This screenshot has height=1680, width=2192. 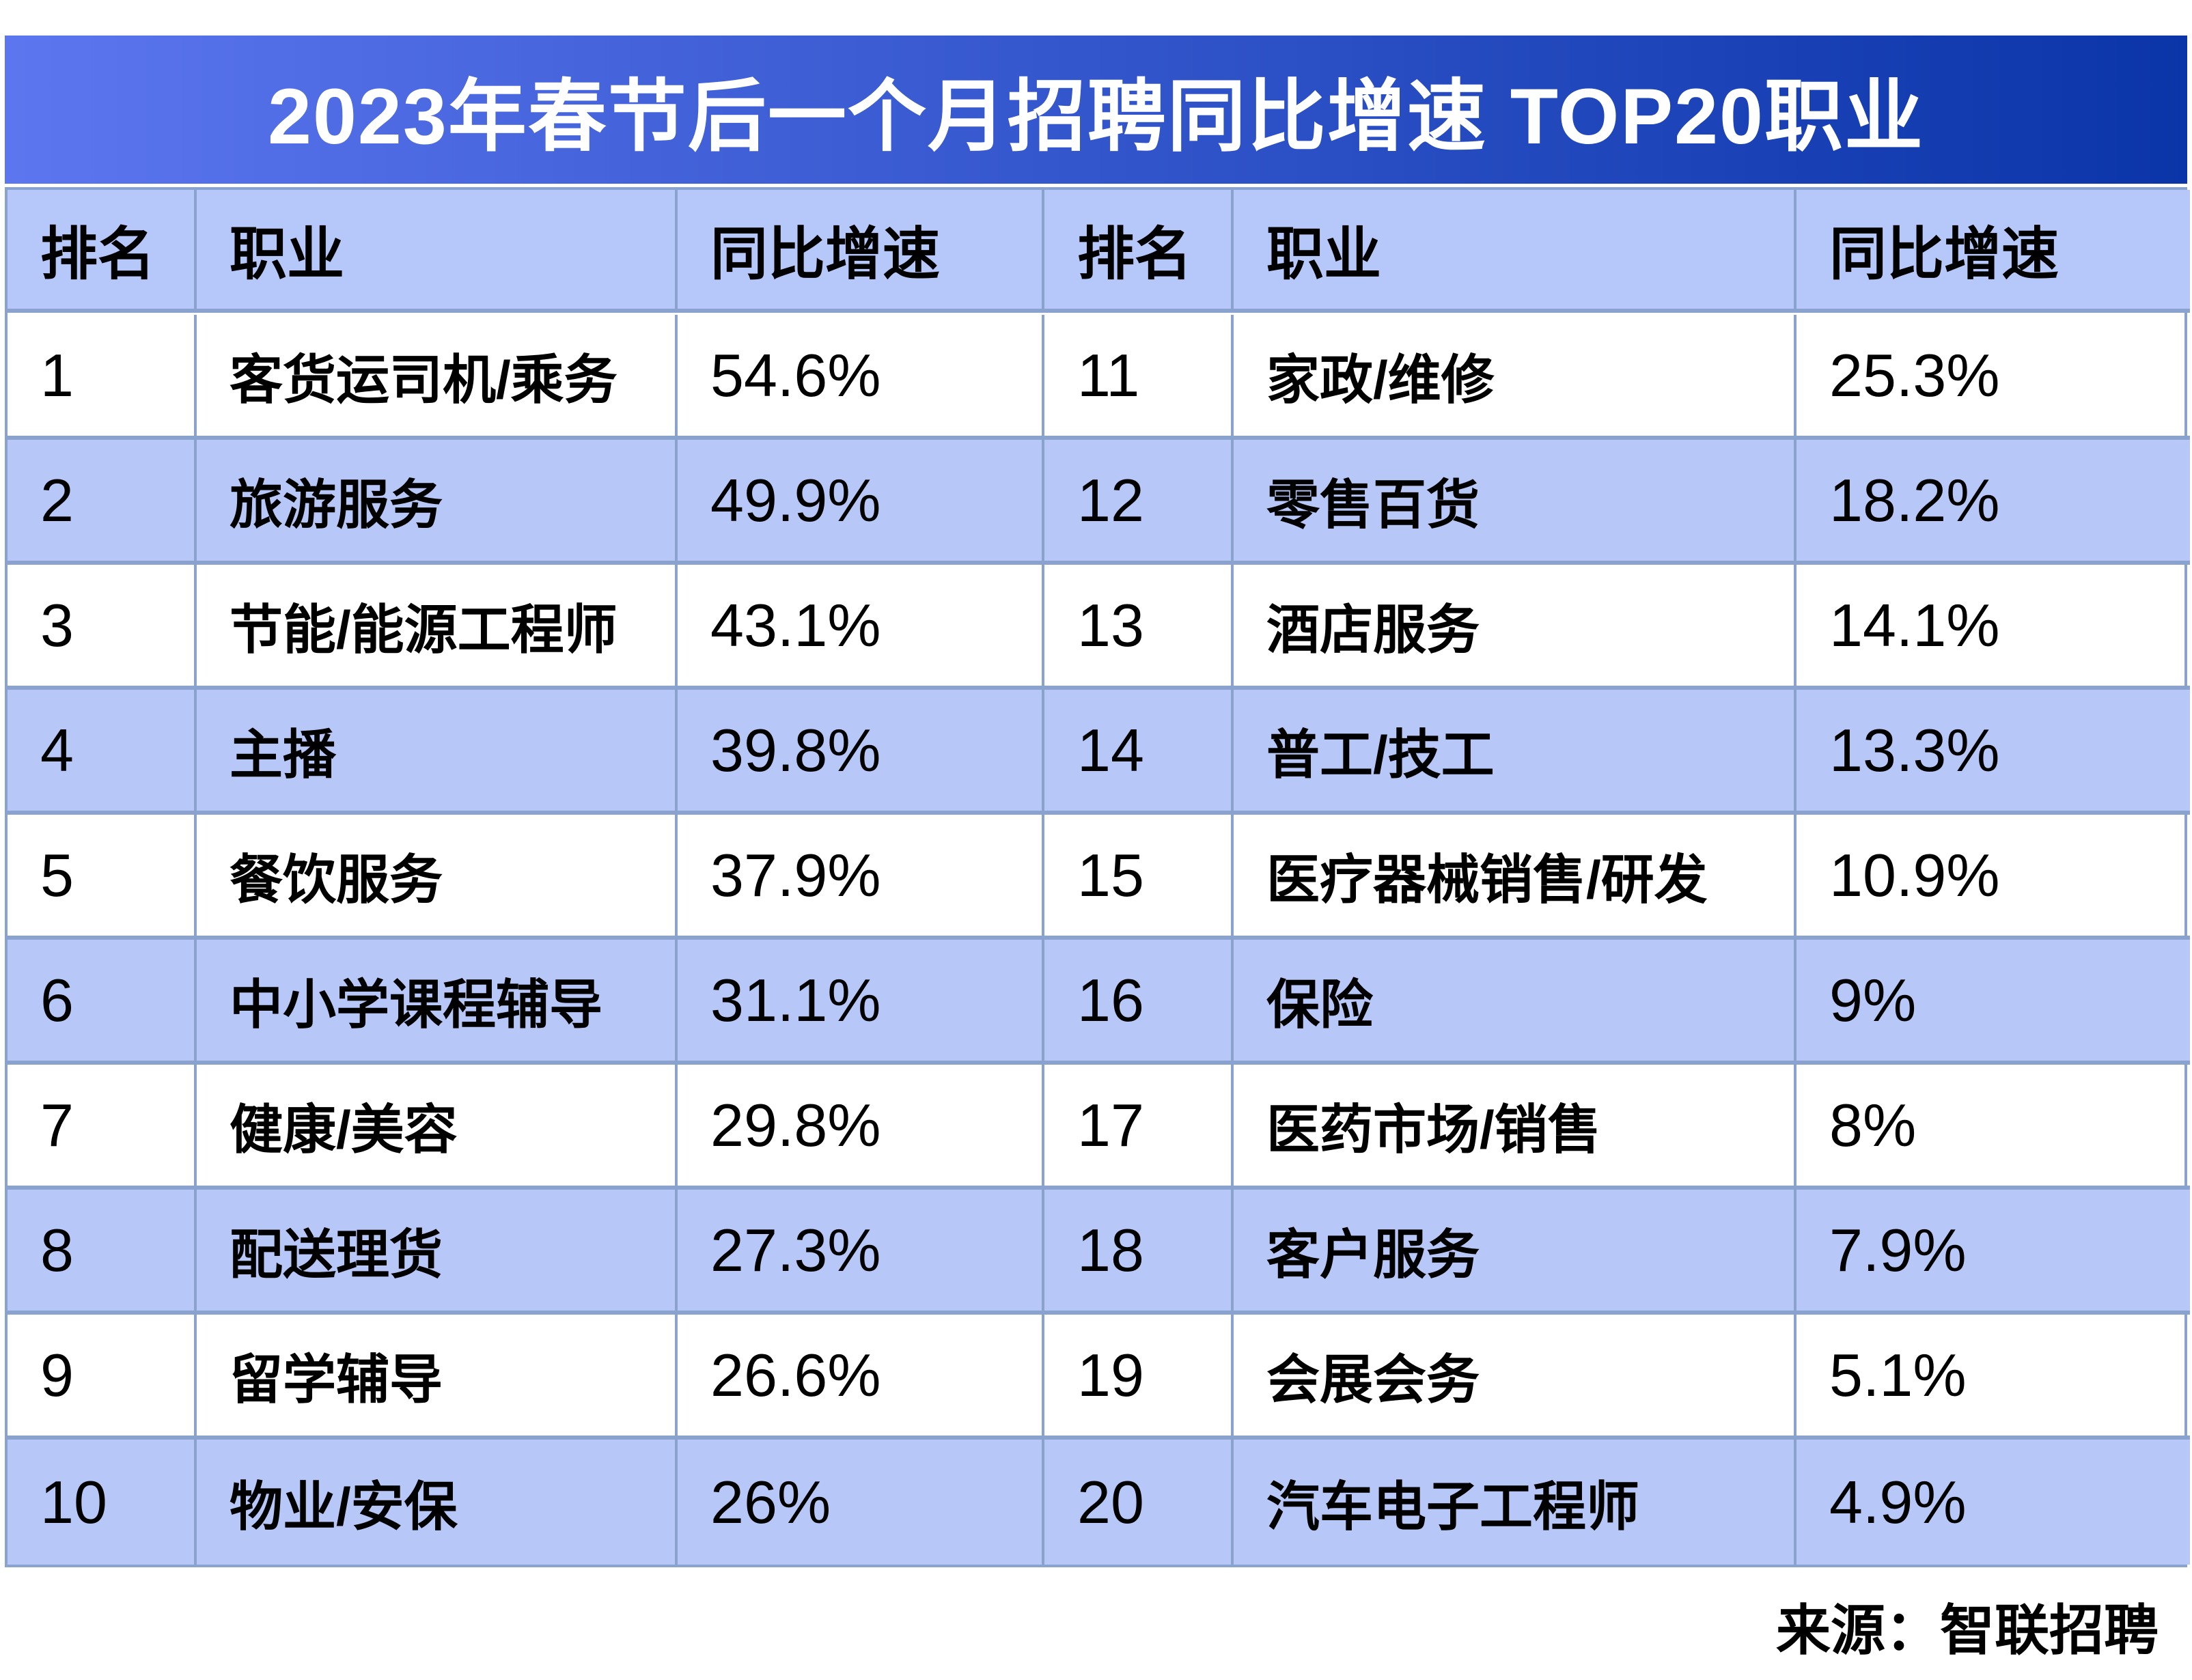 What do you see at coordinates (861, 752) in the screenshot?
I see `growth-cell: 39.8%` at bounding box center [861, 752].